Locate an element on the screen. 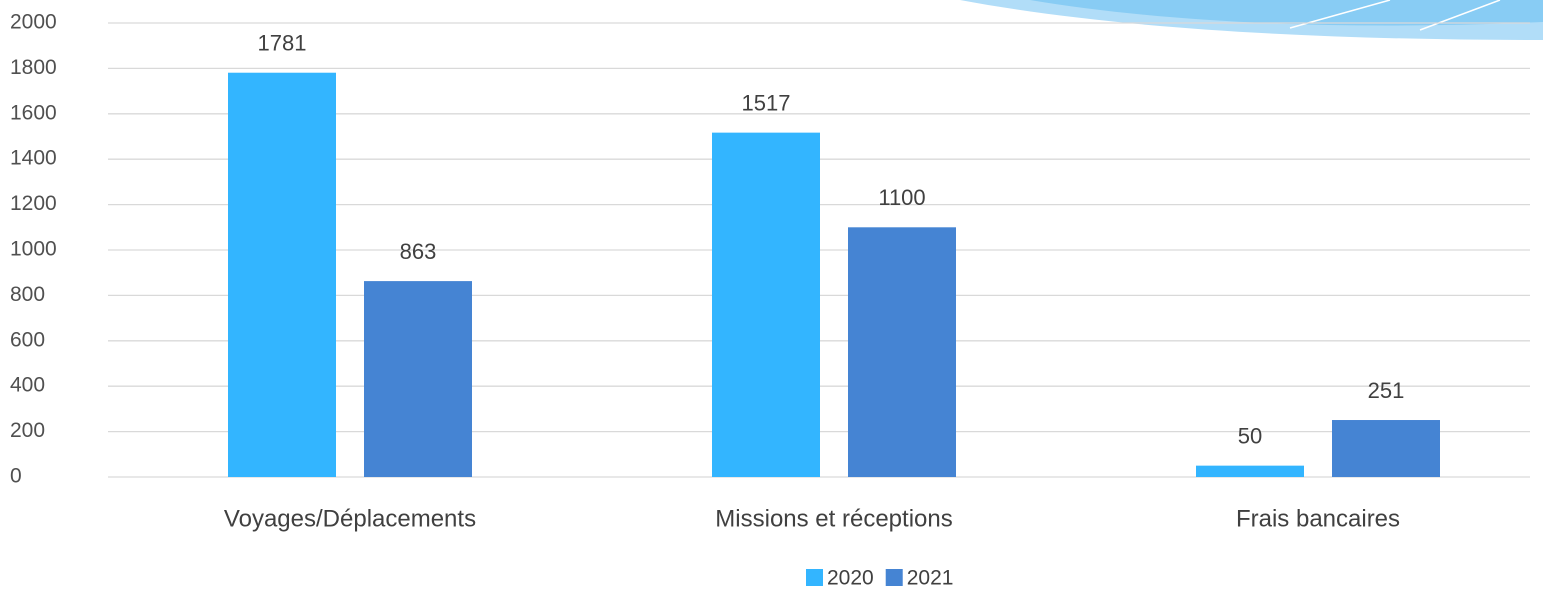 This screenshot has height=596, width=1543. data-label: 1781 is located at coordinates (282, 43).